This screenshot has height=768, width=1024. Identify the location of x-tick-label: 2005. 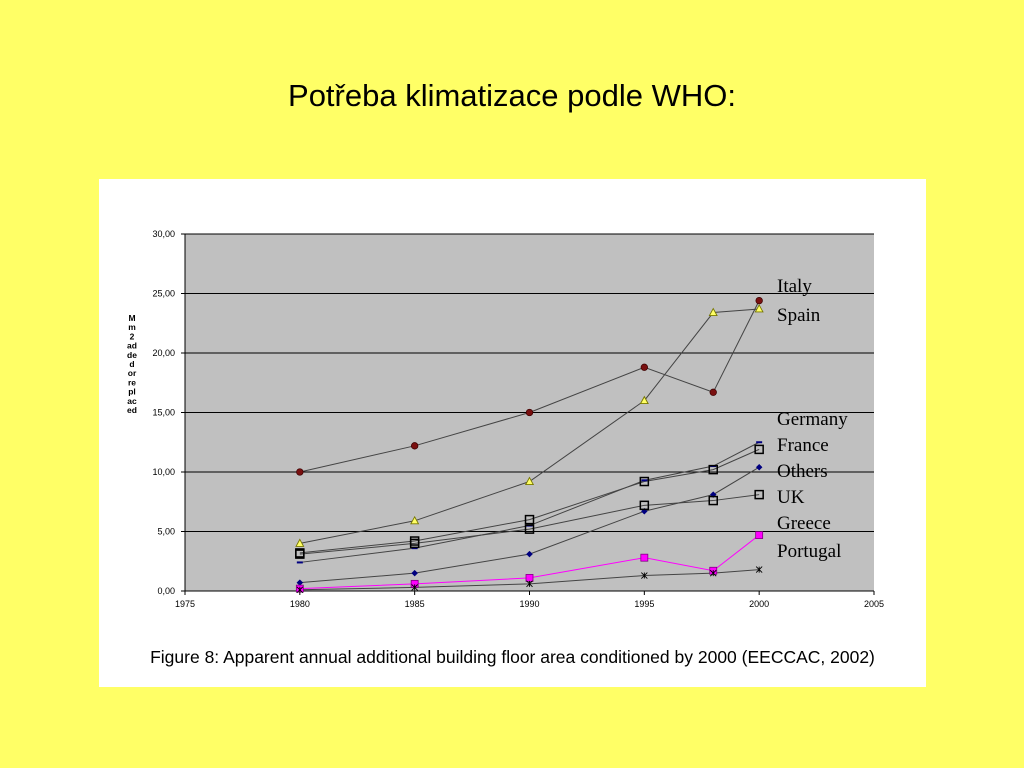
(874, 604).